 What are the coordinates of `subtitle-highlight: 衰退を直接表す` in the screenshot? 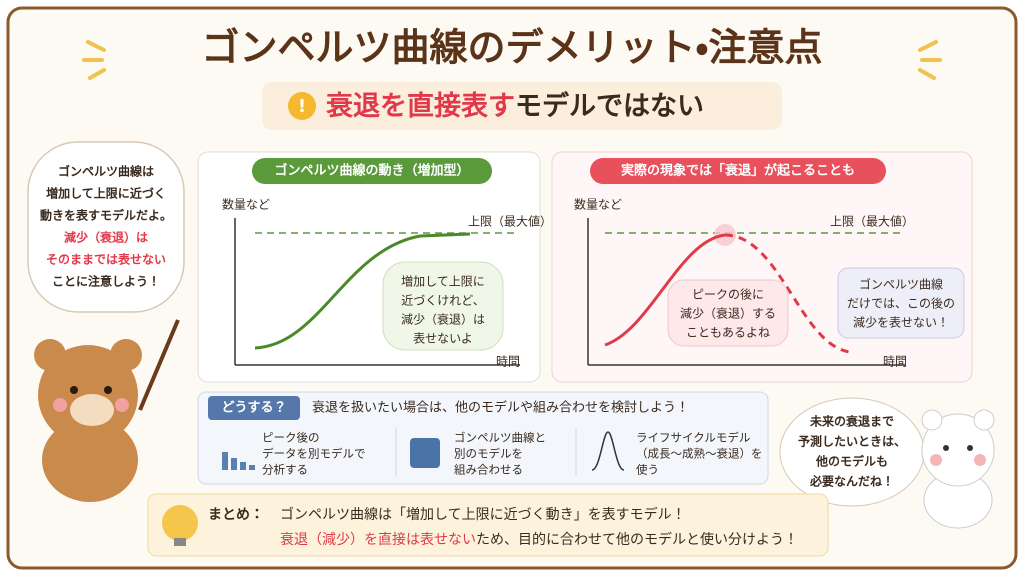 It's located at (420, 106).